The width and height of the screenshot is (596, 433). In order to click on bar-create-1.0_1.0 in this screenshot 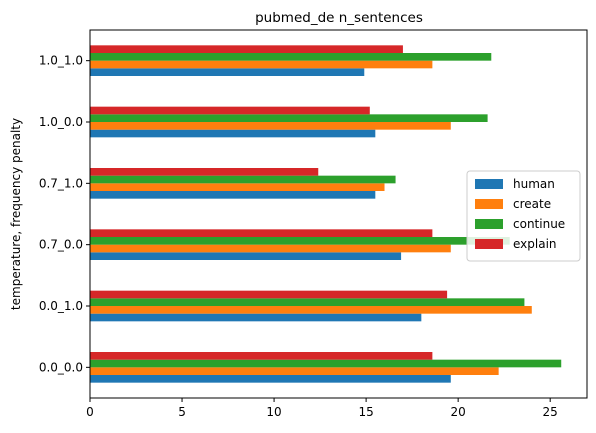, I will do `click(261, 64)`.